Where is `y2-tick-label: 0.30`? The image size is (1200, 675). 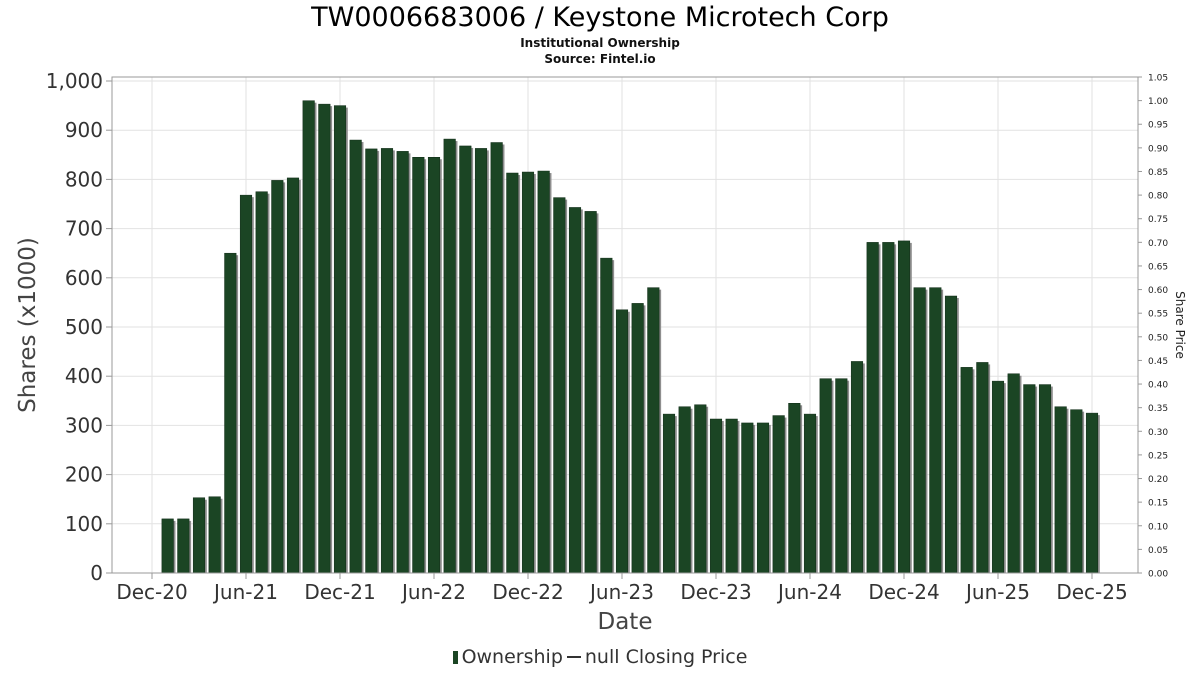
y2-tick-label: 0.30 is located at coordinates (1158, 433).